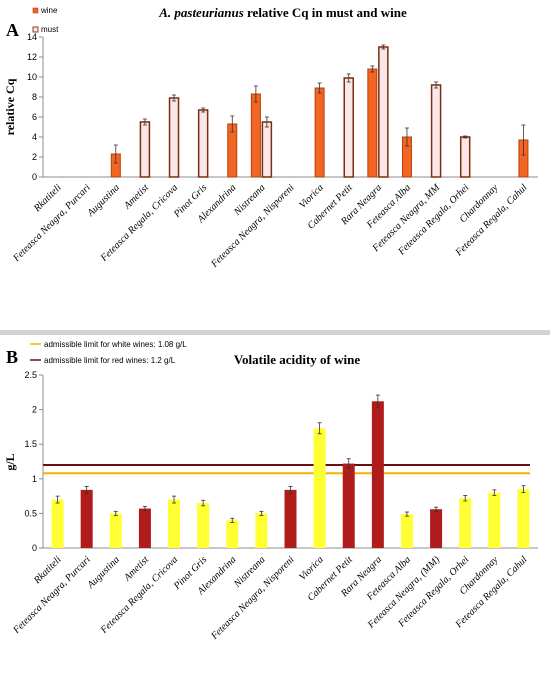  Describe the element at coordinates (30, 444) in the screenshot. I see `panel-b-y-tick-label: 1.5` at that location.